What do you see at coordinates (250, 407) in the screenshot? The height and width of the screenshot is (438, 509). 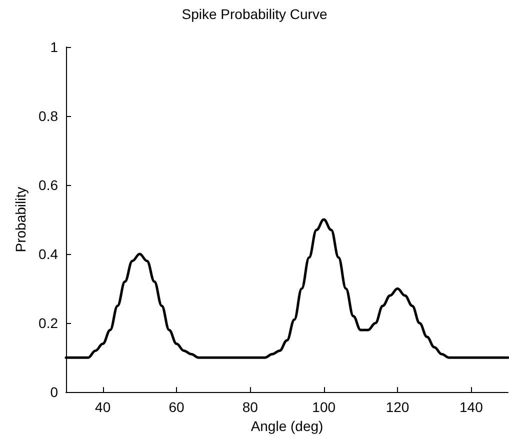 I see `x-tick-label: 80` at bounding box center [250, 407].